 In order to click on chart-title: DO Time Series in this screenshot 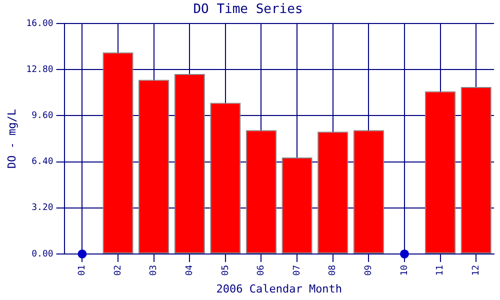, I will do `click(248, 10)`.